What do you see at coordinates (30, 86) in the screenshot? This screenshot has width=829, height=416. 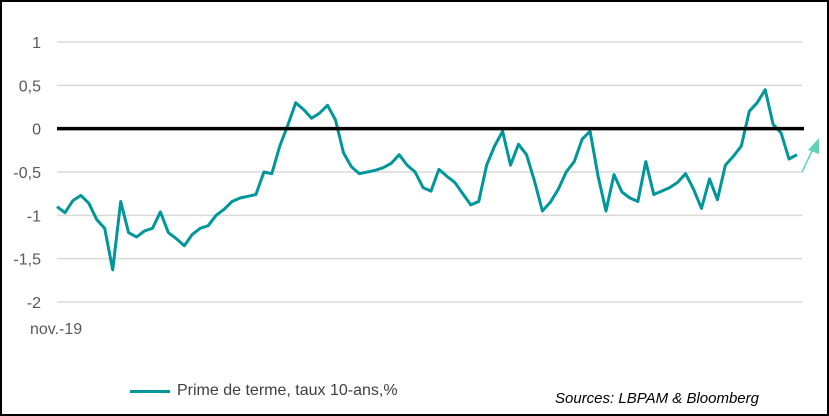 I see `y-tick-label: 0,5` at bounding box center [30, 86].